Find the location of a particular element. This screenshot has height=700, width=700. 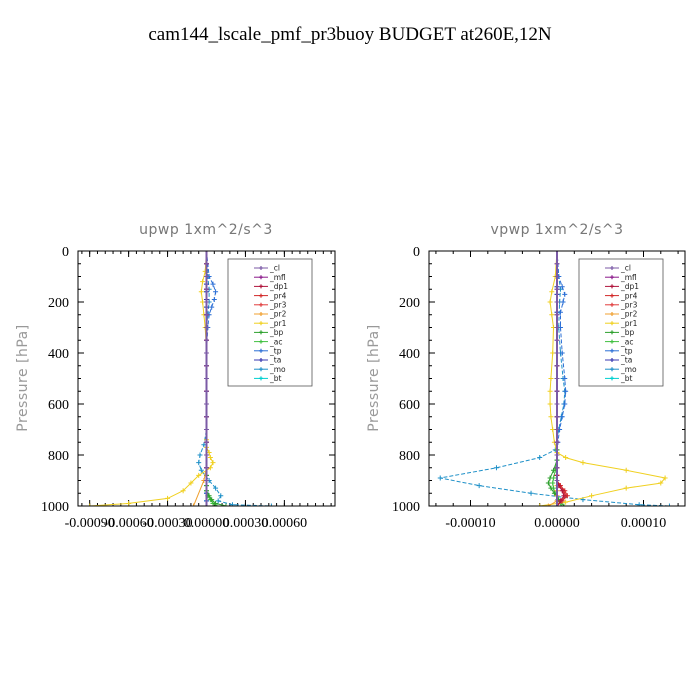

x-tick-label: -0.00010 is located at coordinates (470, 523).